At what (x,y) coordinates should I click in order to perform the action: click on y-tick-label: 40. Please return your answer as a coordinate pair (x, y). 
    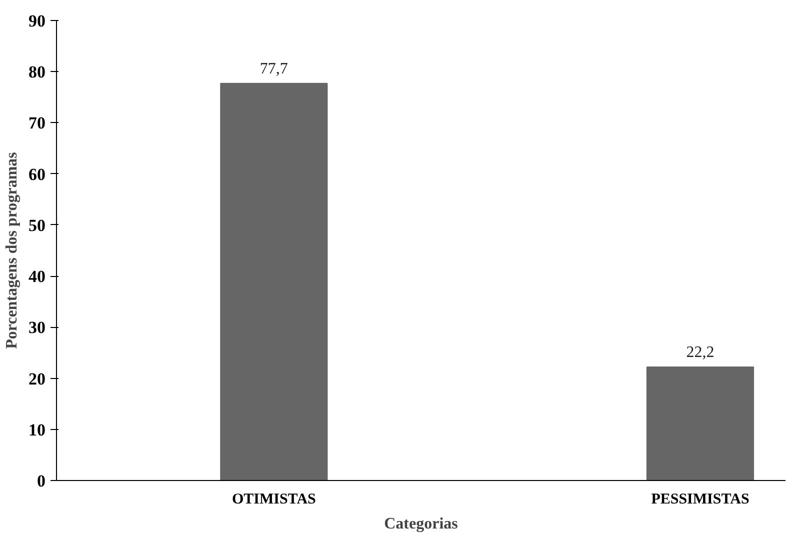
    Looking at the image, I should click on (37, 276).